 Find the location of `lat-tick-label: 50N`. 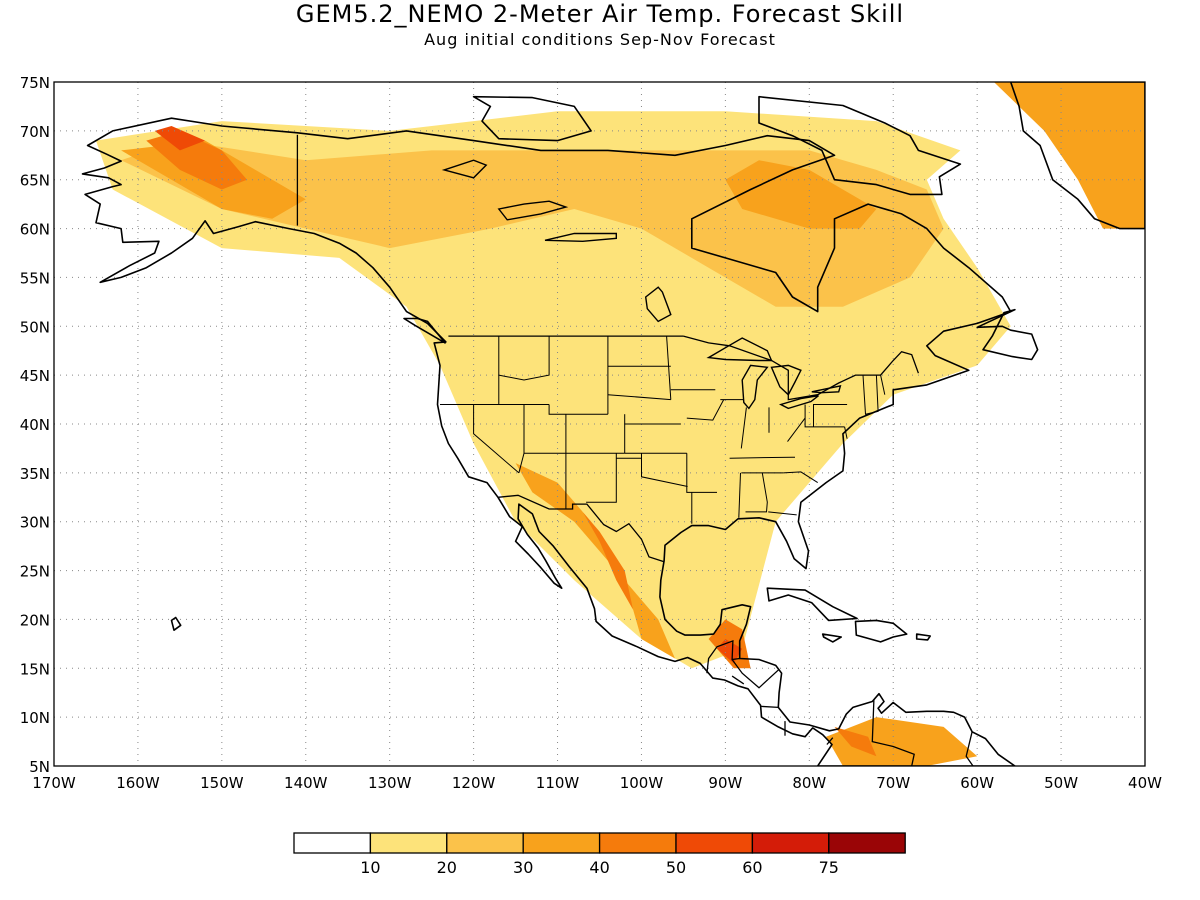

lat-tick-label: 50N is located at coordinates (35, 327).